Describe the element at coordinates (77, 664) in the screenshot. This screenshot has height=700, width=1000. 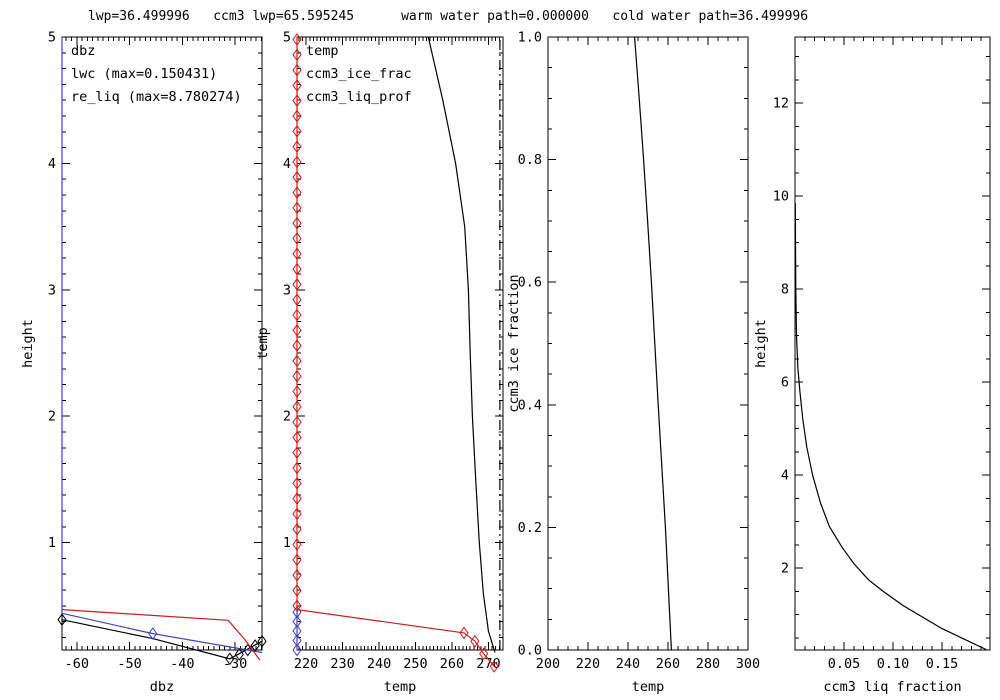
I see `x-tick-label: -60` at that location.